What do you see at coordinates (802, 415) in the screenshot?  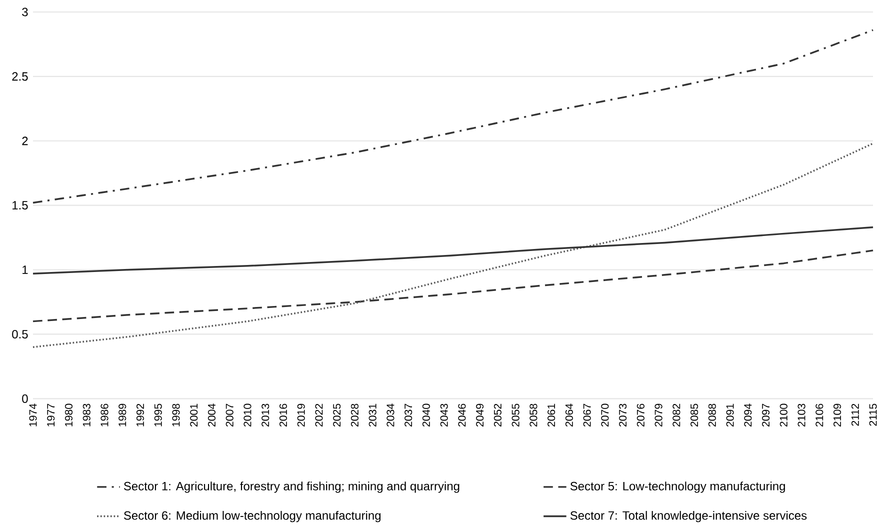 I see `x-tick-label: 2103` at bounding box center [802, 415].